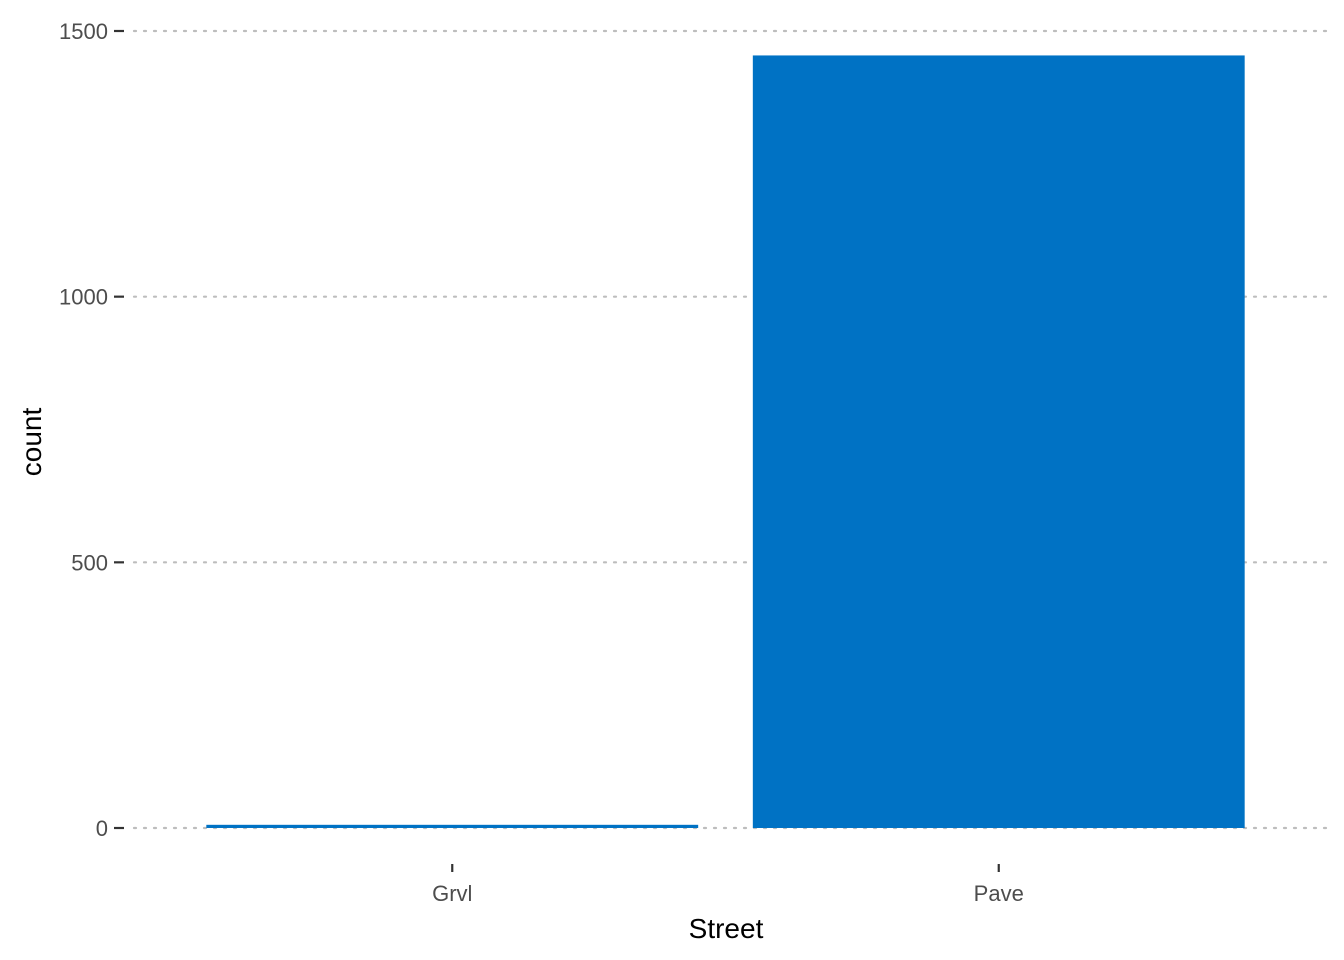 Image resolution: width=1344 pixels, height=960 pixels. Describe the element at coordinates (452, 826) in the screenshot. I see `bar-grvl` at that location.